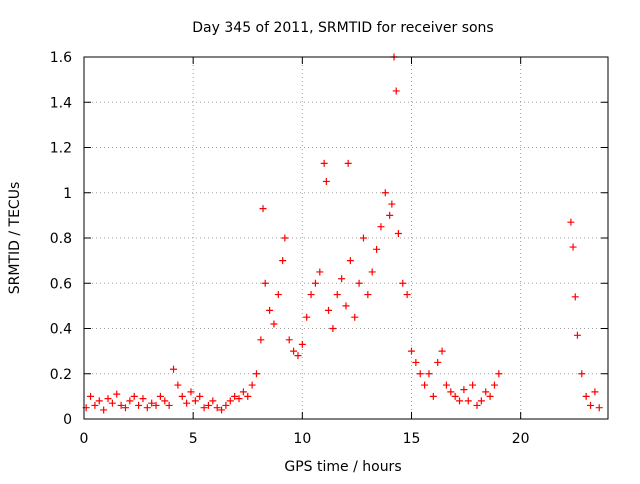 This screenshot has width=640, height=484. What do you see at coordinates (342, 467) in the screenshot?
I see `x-axis-label: GPS time / hours` at bounding box center [342, 467].